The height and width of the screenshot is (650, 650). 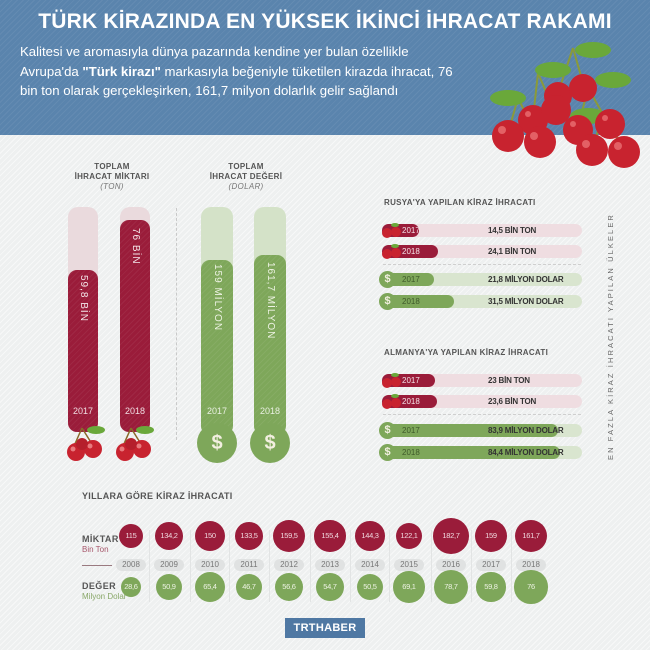 I want to click on bar-value: 23,6 BİN TON, so click(x=512, y=401).